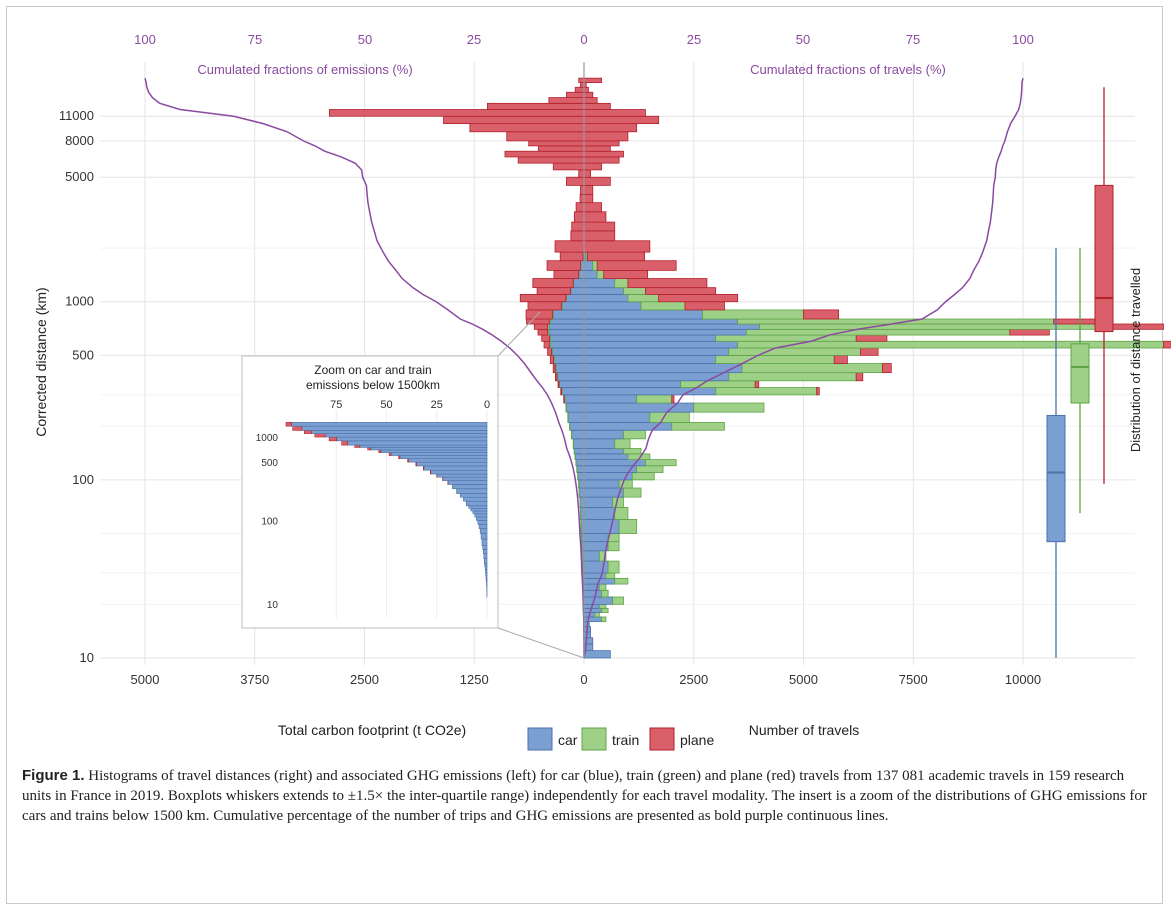  Describe the element at coordinates (662, 739) in the screenshot. I see `legend-swatch-plane` at that location.